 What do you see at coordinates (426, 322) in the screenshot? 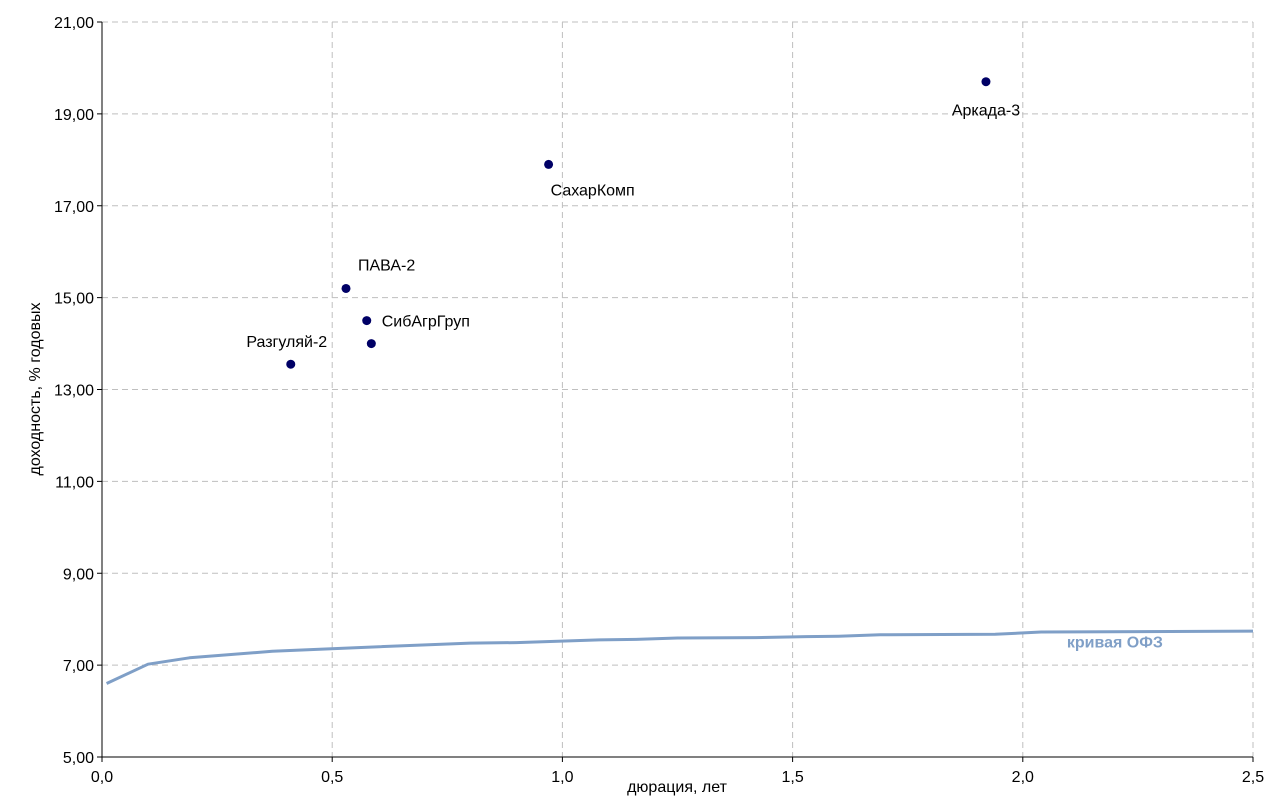
I see `label-sibagrgrup: СибАгрГруп` at bounding box center [426, 322].